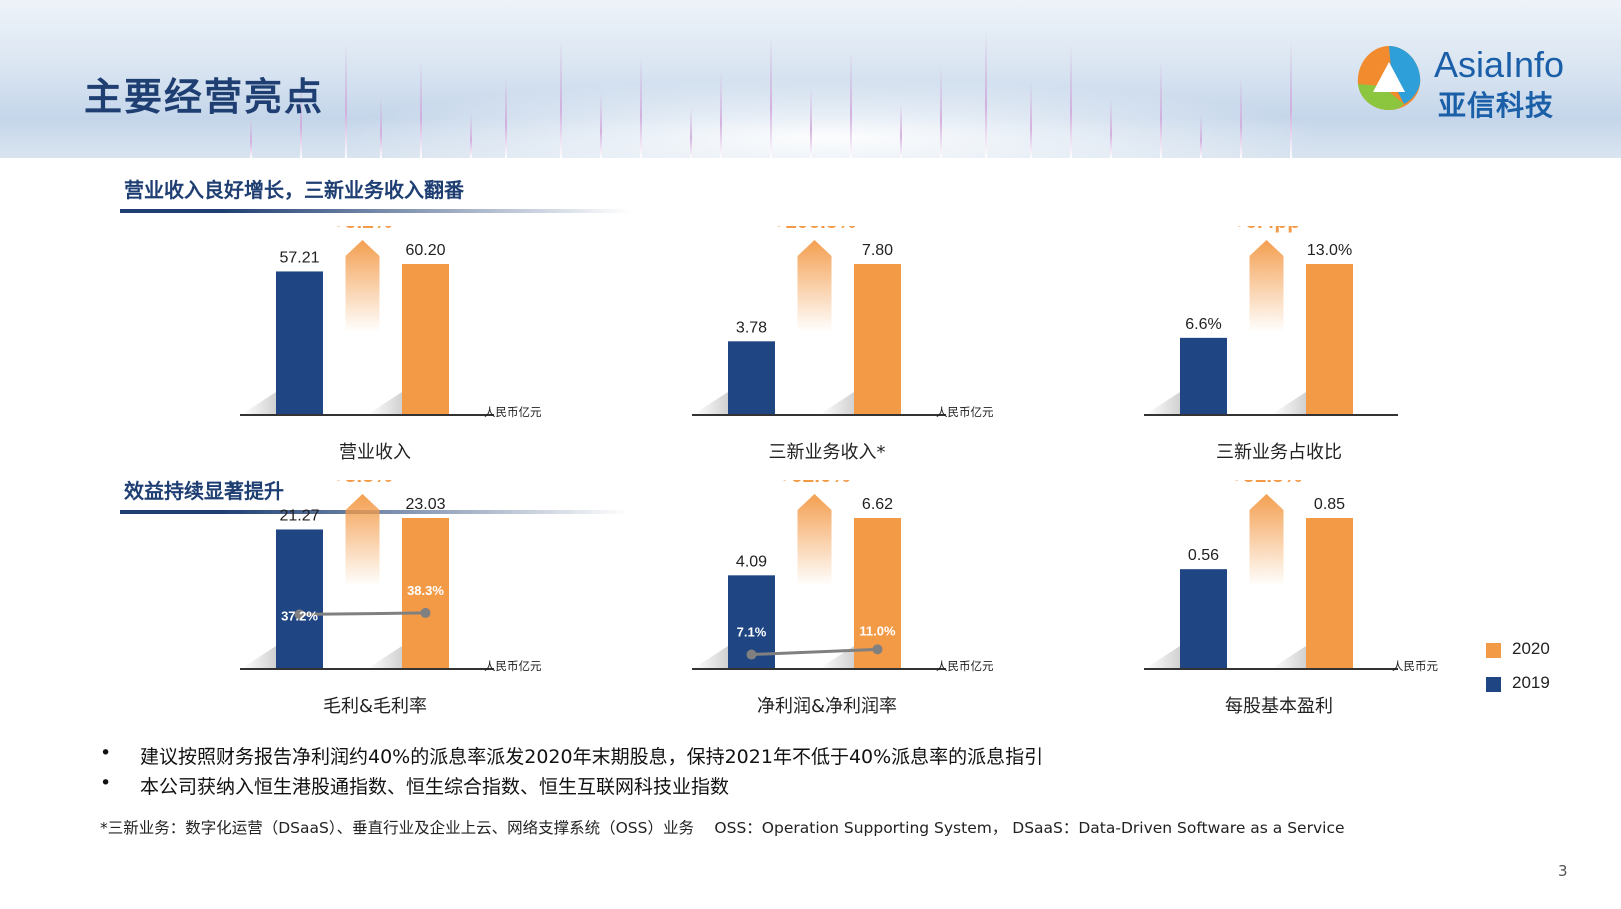  I want to click on value-label-2019: 6.6%, so click(1203, 324).